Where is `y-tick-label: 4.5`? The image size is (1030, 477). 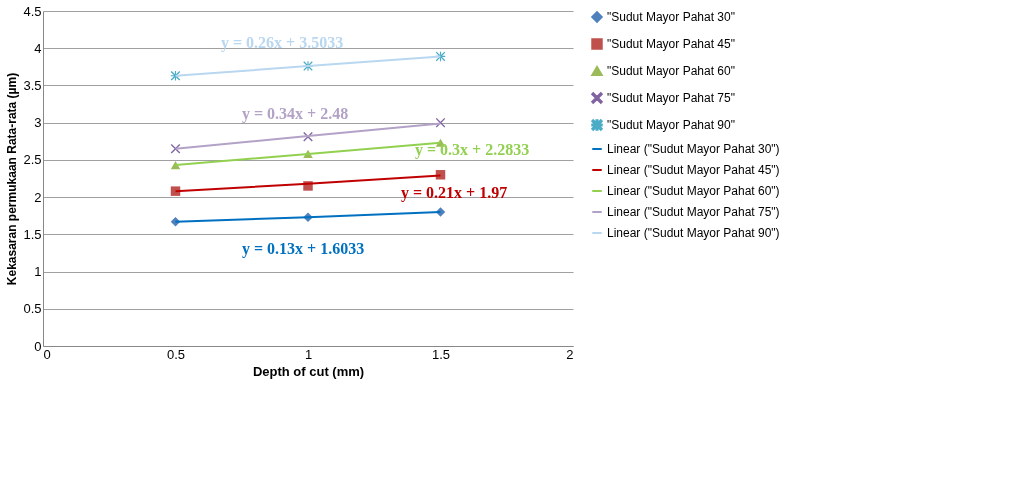
y-tick-label: 4.5 is located at coordinates (32, 11).